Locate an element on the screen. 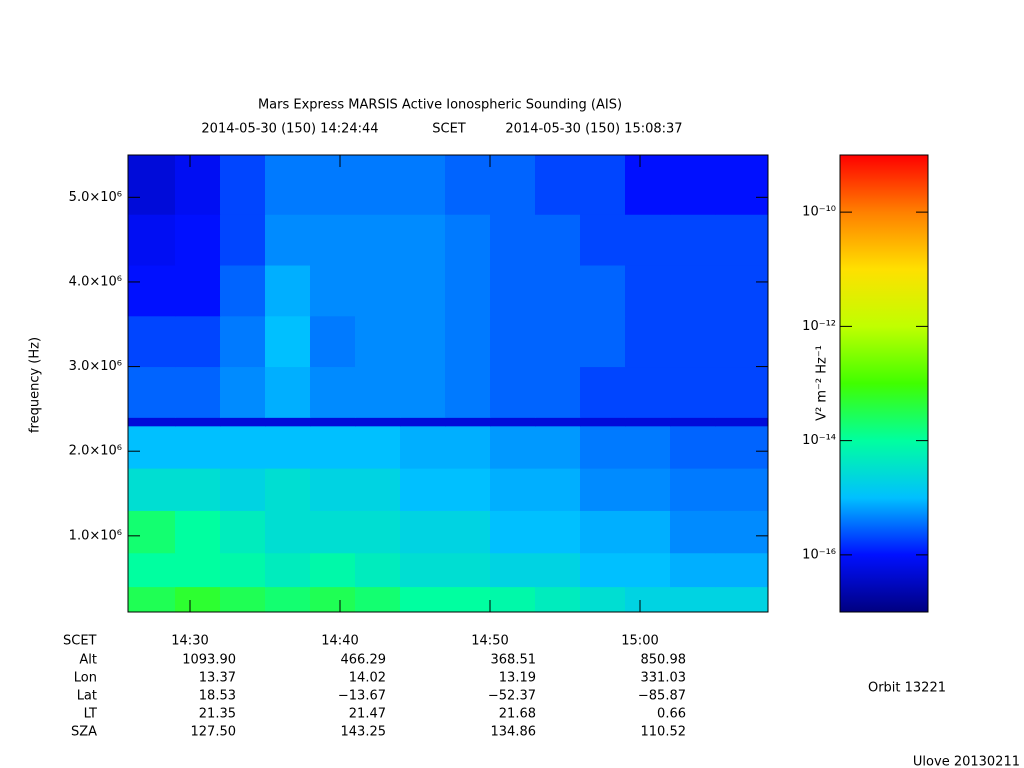  colorbar-tick-label: 10⁻¹² is located at coordinates (819, 326).